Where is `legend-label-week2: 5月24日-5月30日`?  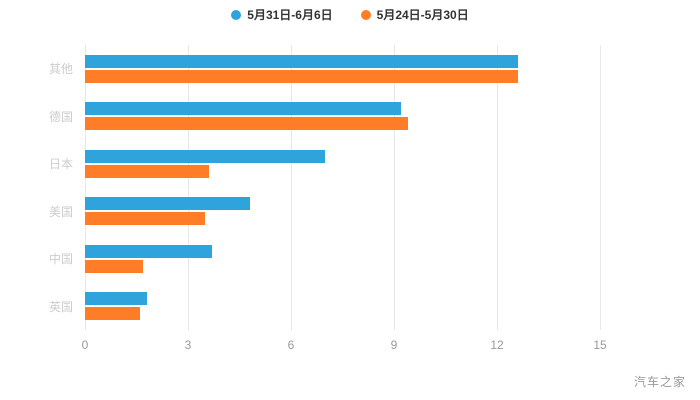
legend-label-week2: 5月24日-5月30日 is located at coordinates (422, 15).